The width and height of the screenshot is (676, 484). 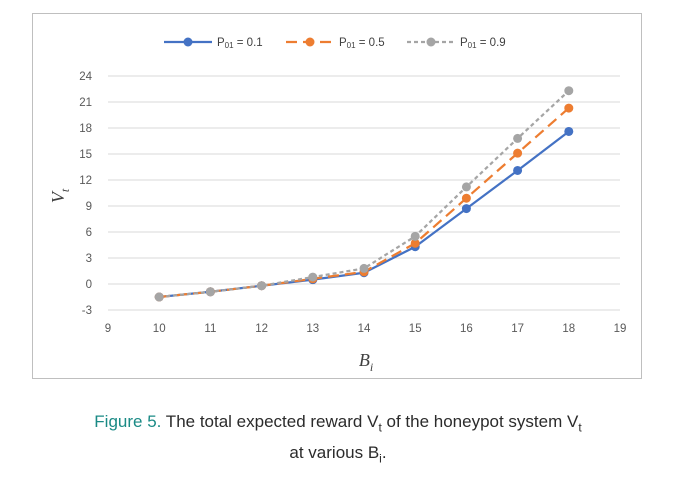 What do you see at coordinates (89, 285) in the screenshot?
I see `y-tick-label: 0` at bounding box center [89, 285].